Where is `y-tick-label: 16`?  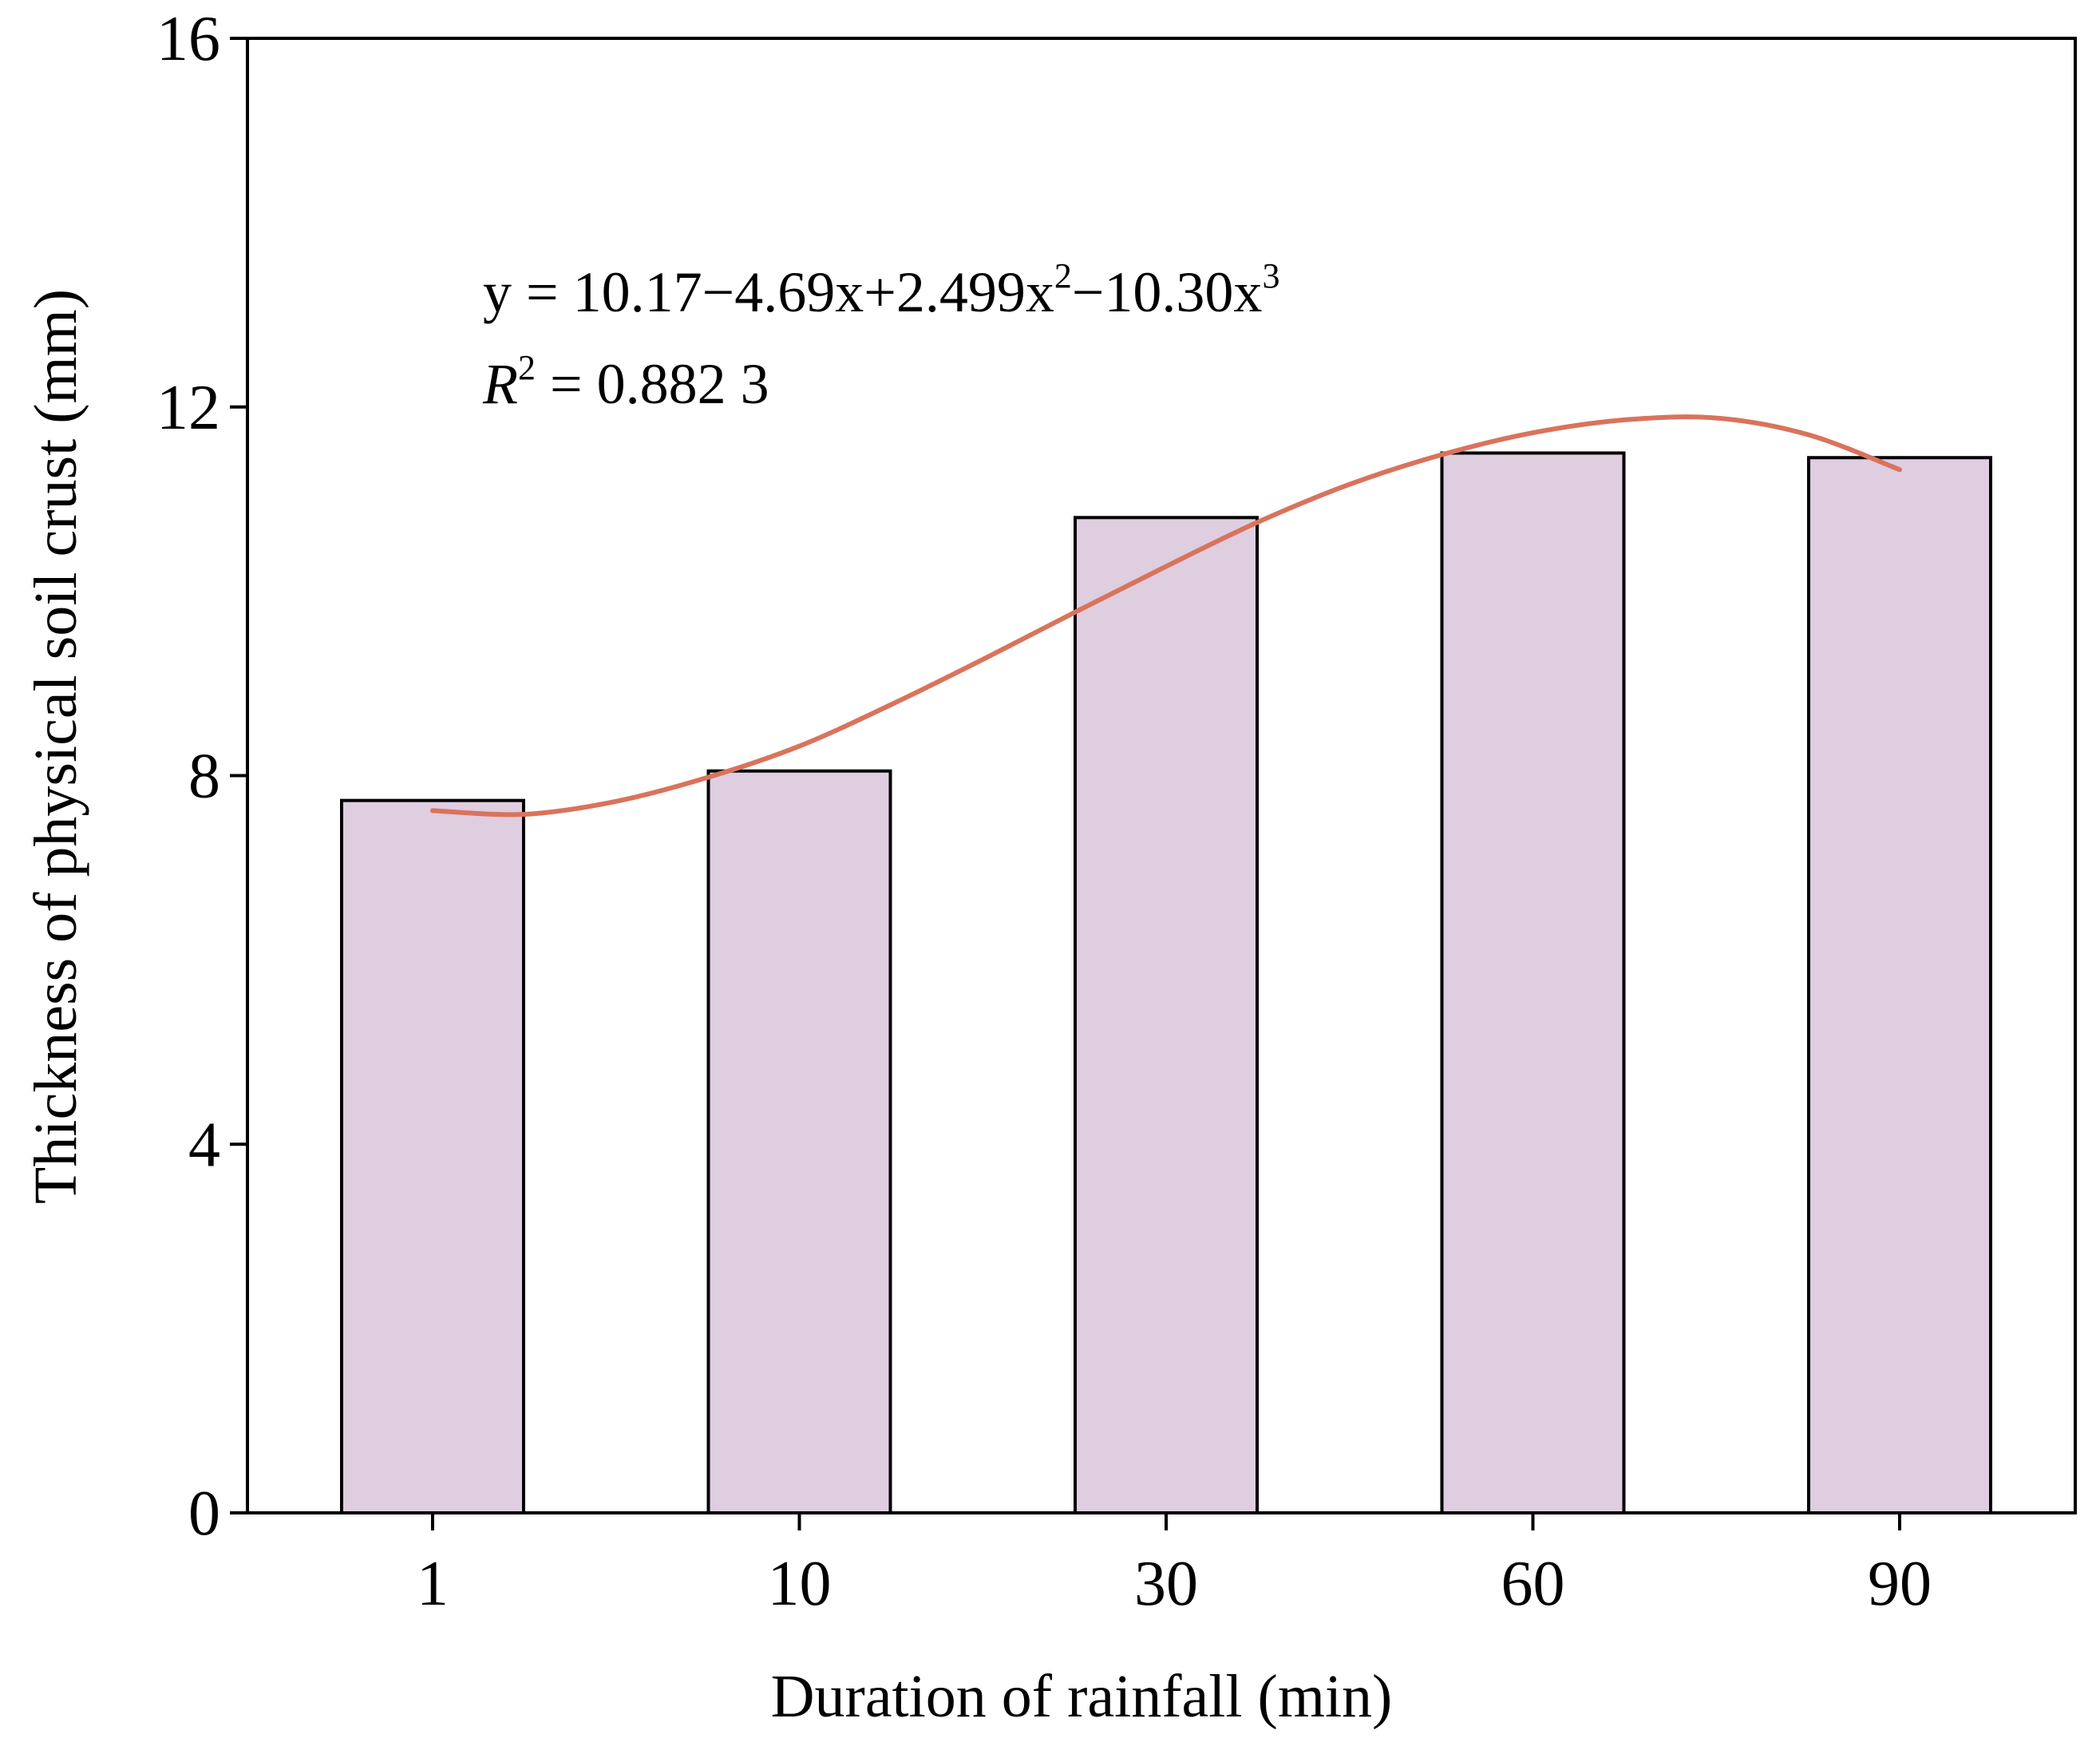 y-tick-label: 16 is located at coordinates (188, 39).